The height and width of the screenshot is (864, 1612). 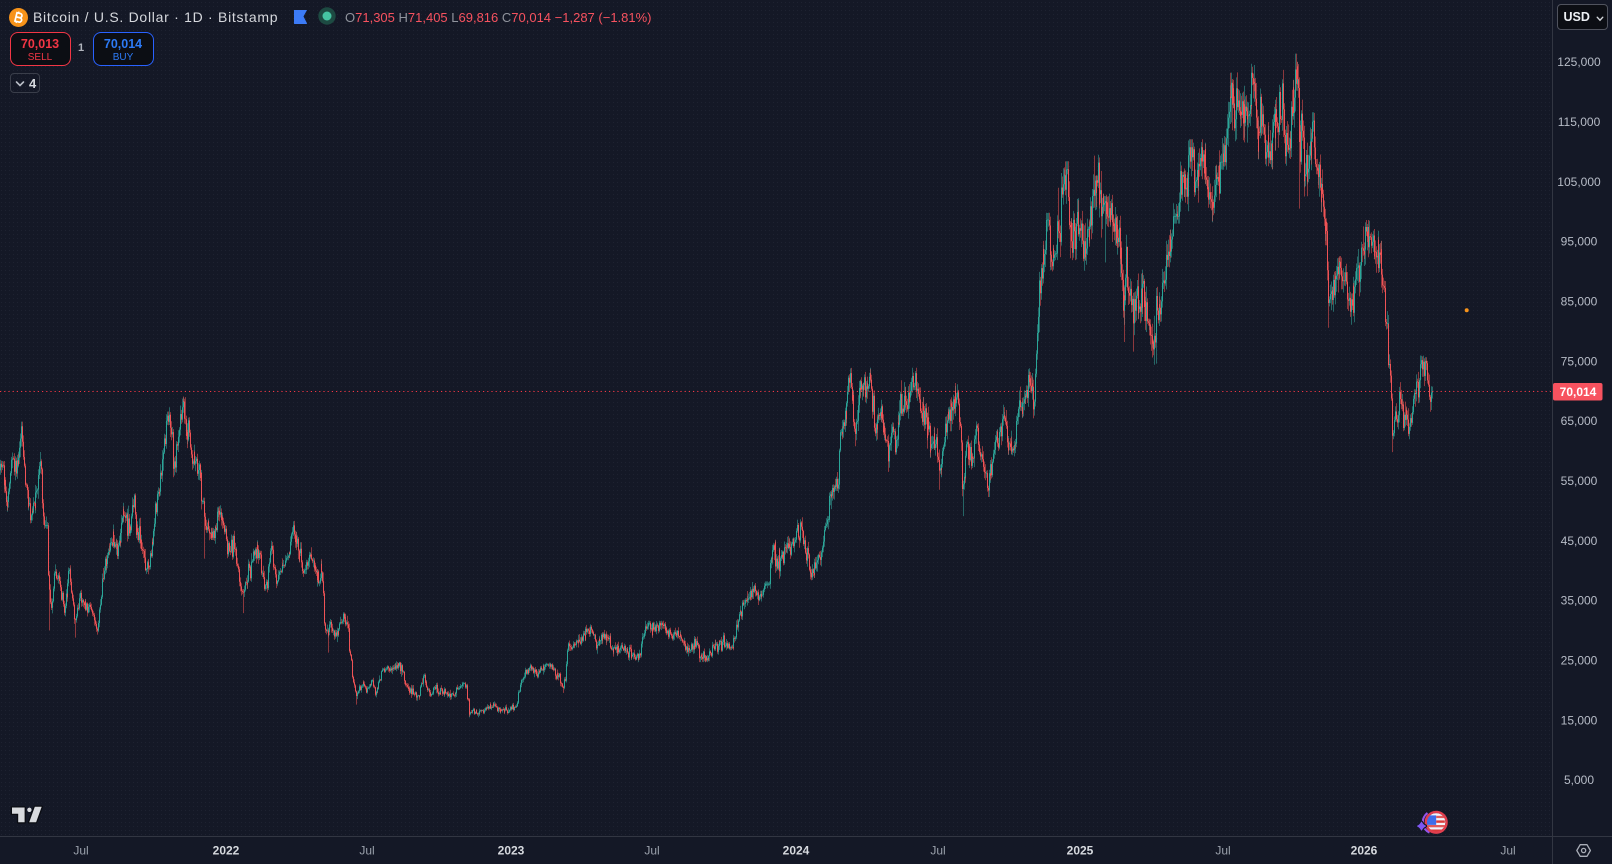 I want to click on svg-text: 25,000, so click(x=1579, y=661).